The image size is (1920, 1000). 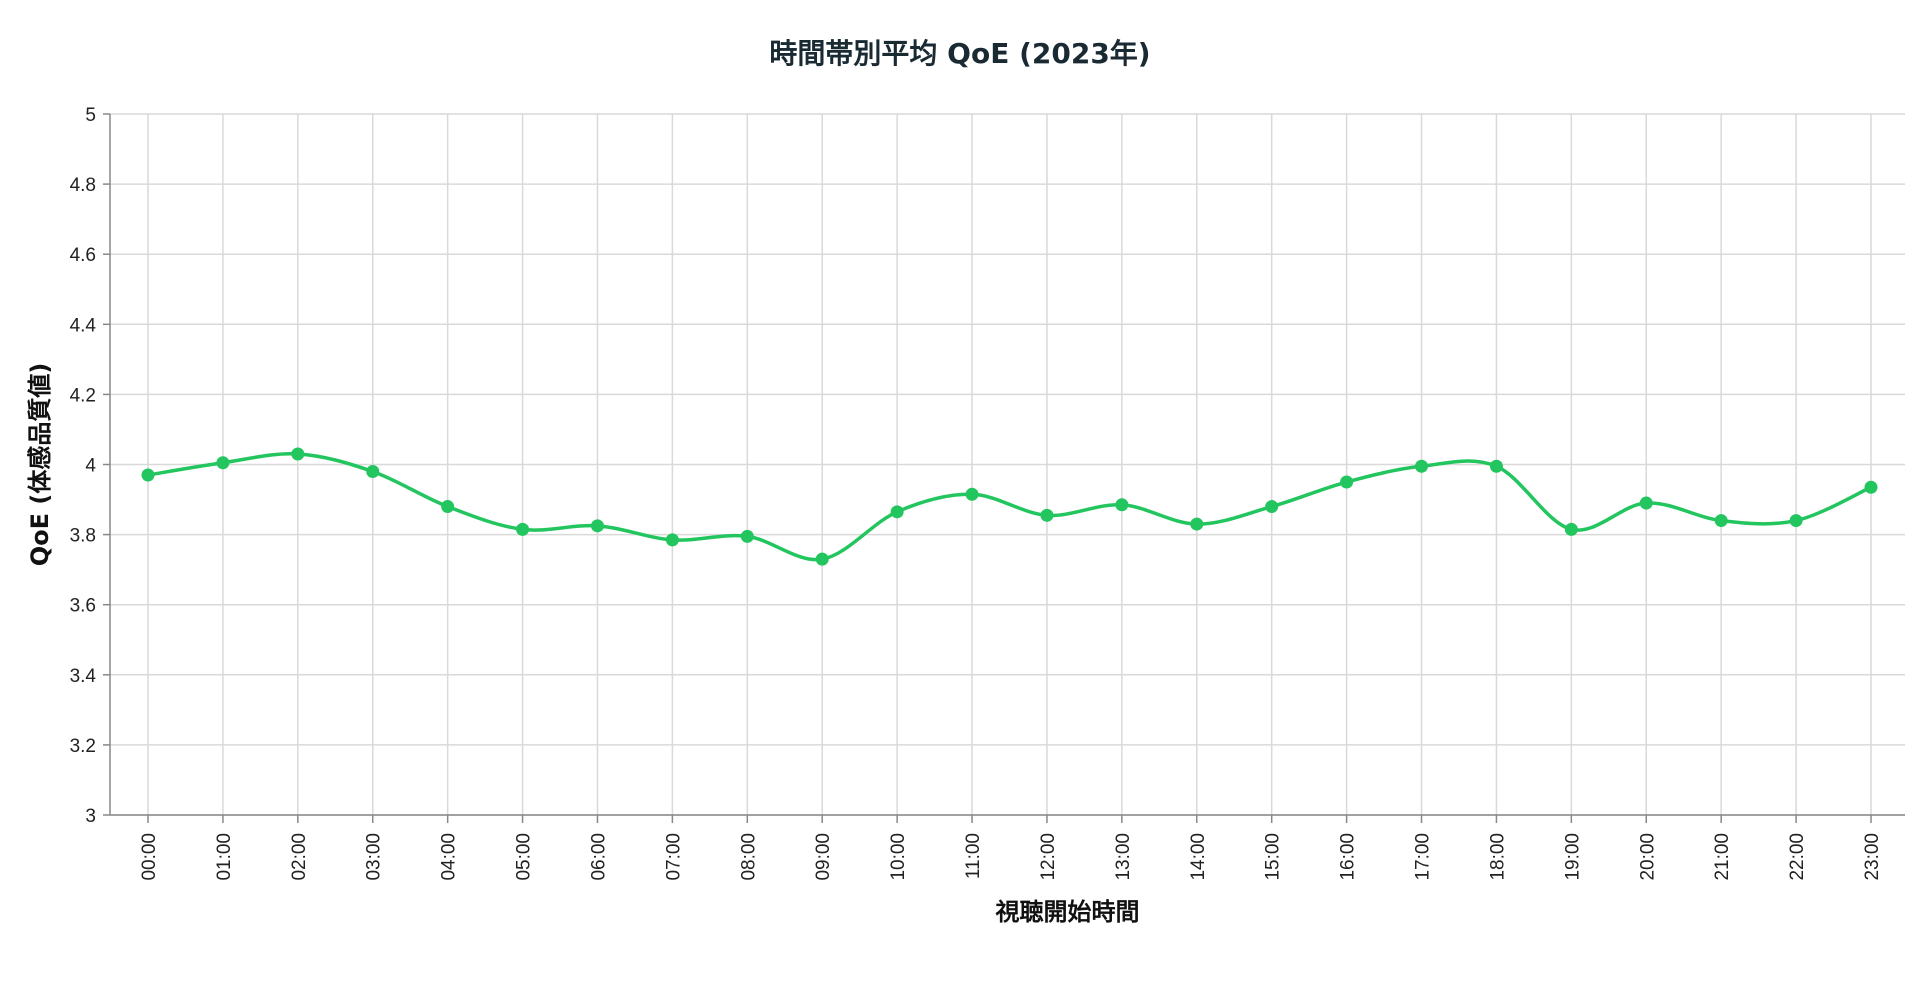 I want to click on x-tick-label: 14:00, so click(x=1198, y=857).